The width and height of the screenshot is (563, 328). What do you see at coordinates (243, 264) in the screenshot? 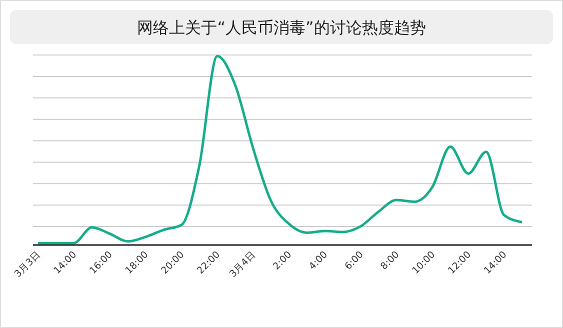
I see `x-tick-label: 3月4日` at bounding box center [243, 264].